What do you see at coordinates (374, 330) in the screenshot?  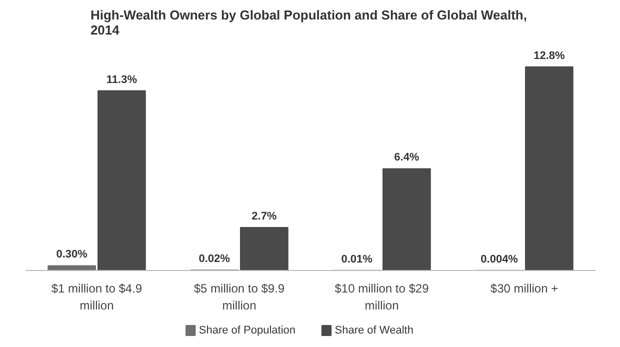 I see `legend-label: Share of Wealth` at bounding box center [374, 330].